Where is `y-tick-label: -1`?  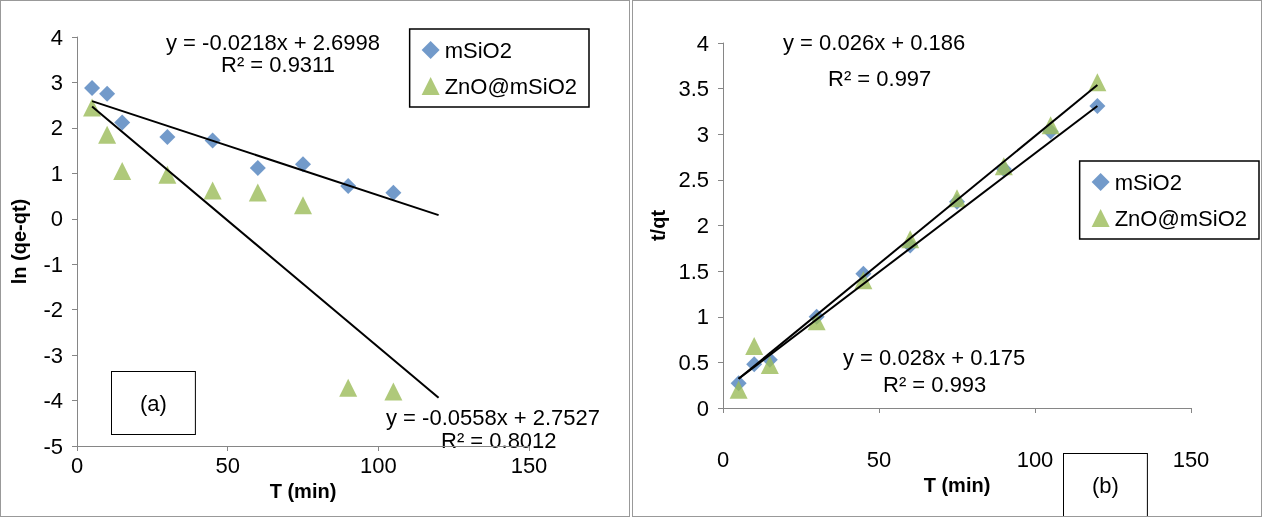 y-tick-label: -1 is located at coordinates (53, 264).